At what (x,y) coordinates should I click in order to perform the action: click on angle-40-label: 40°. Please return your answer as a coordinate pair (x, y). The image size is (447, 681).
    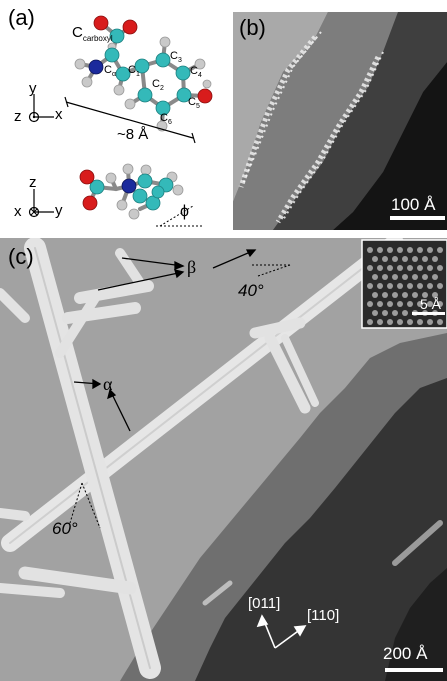
    Looking at the image, I should click on (251, 290).